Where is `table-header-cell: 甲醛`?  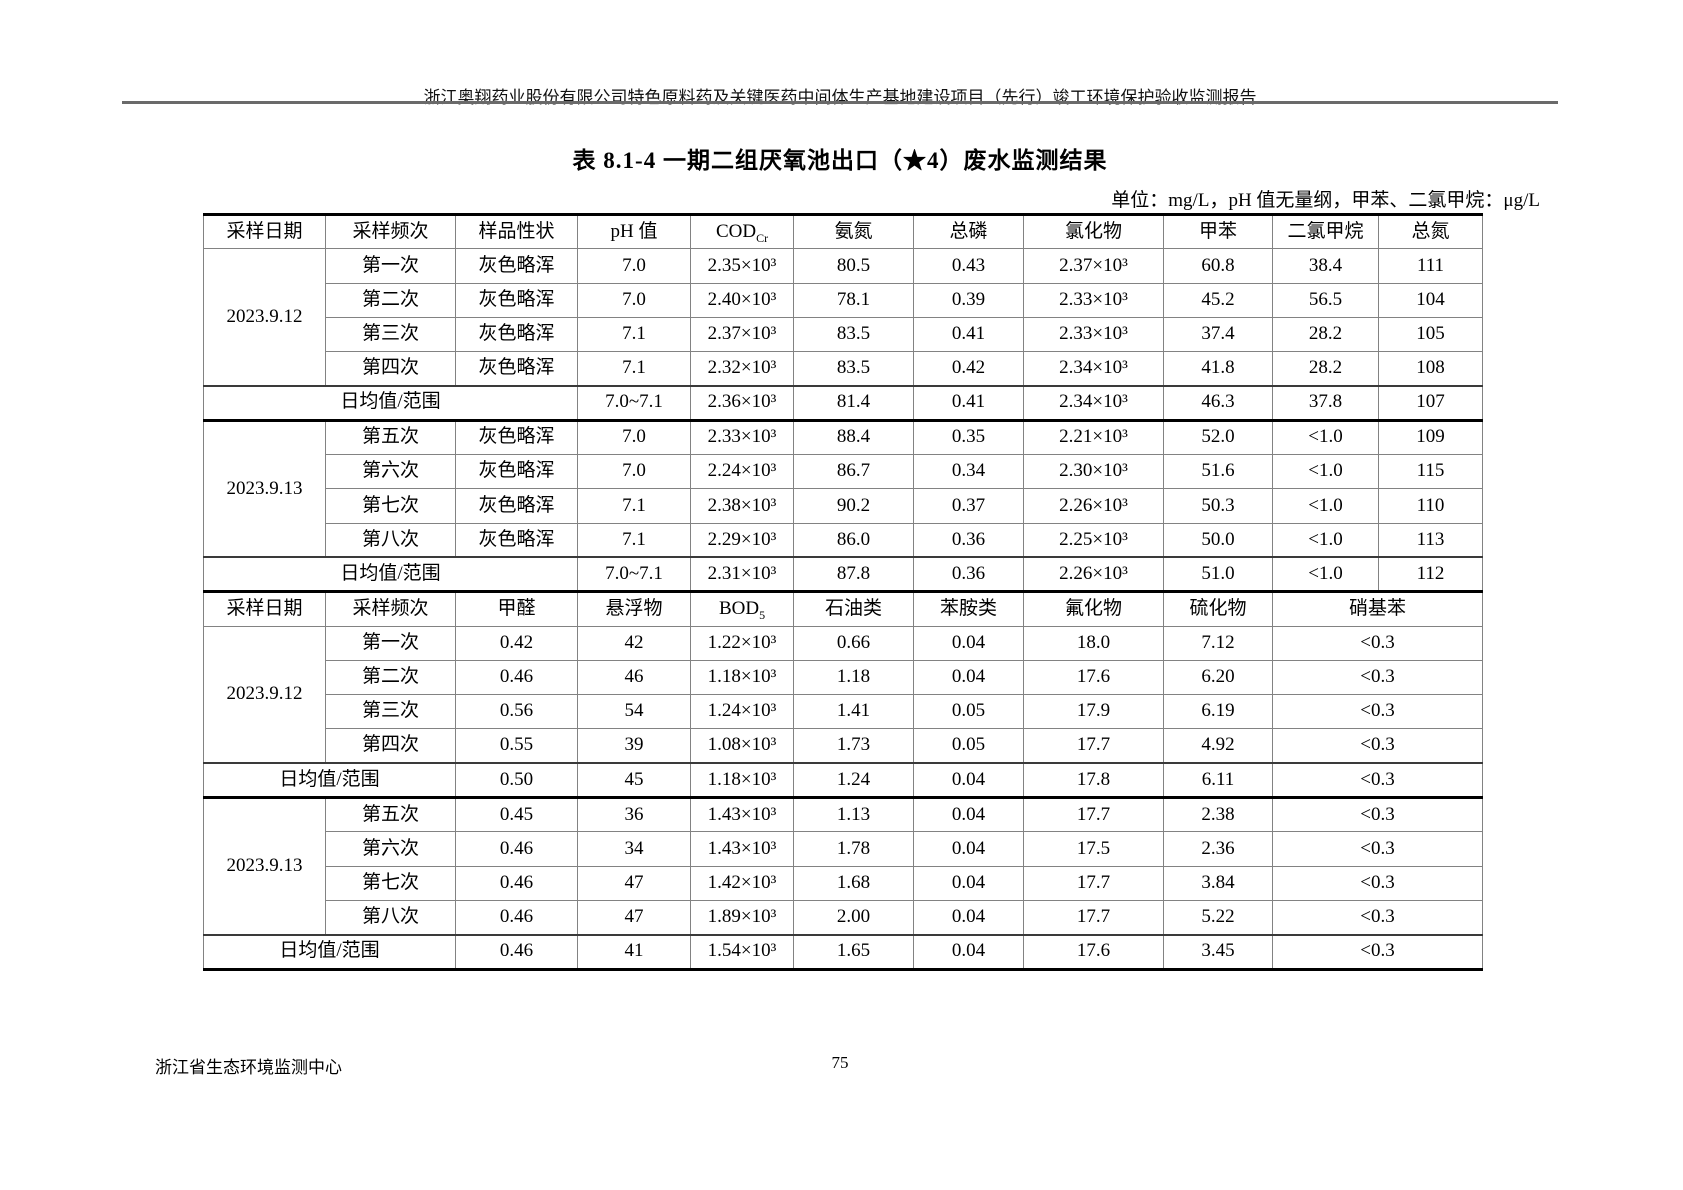
table-header-cell: 甲醛 is located at coordinates (516, 609).